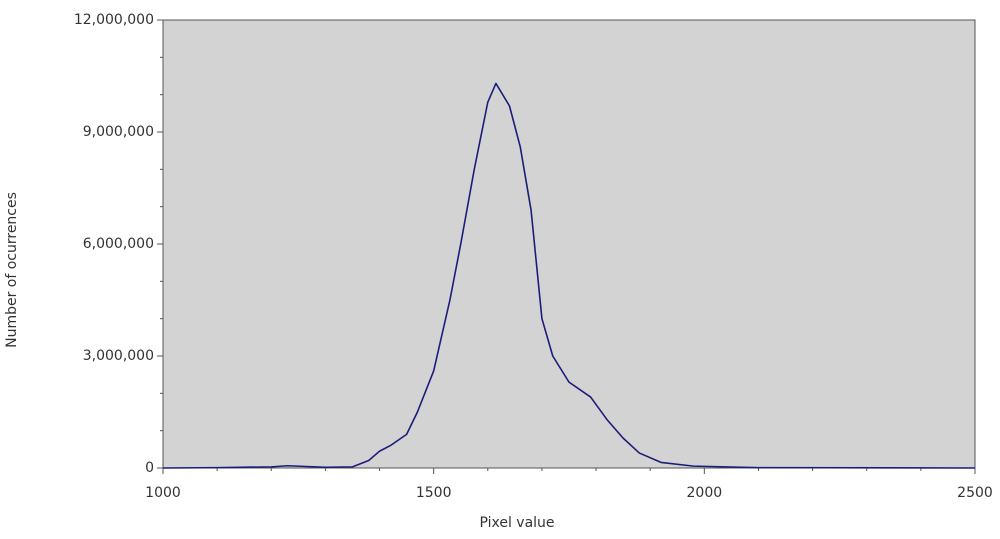 The image size is (1000, 539). I want to click on x-tick-label: 1500, so click(434, 493).